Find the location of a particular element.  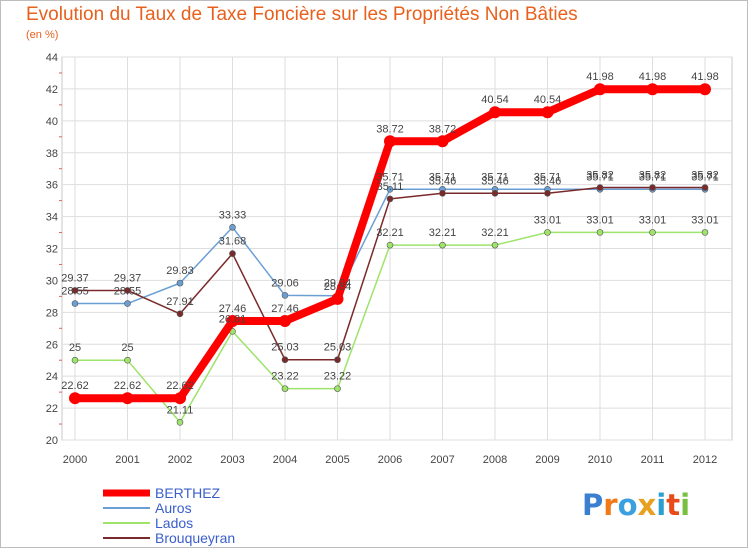

data-label-brouqueyran: 35.11 is located at coordinates (390, 187).